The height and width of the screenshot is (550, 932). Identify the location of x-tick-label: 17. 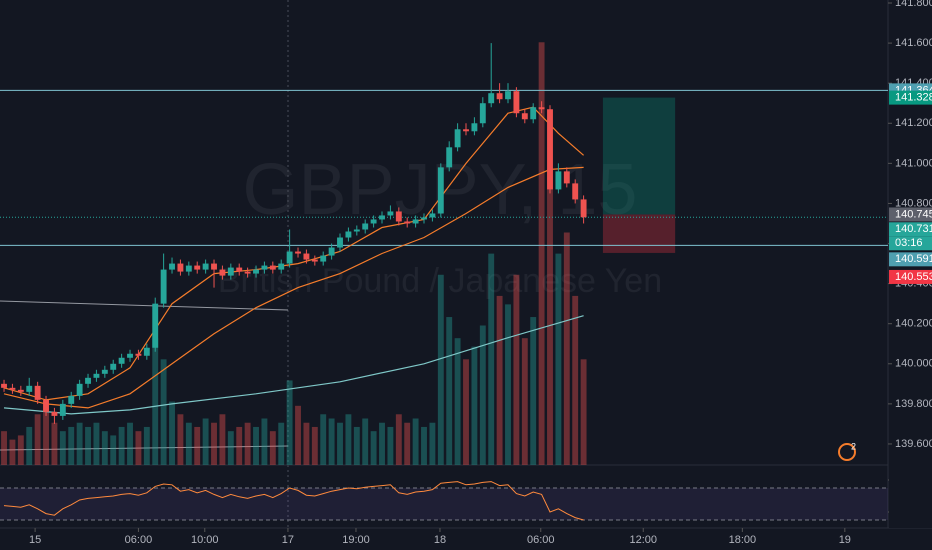
(288, 540).